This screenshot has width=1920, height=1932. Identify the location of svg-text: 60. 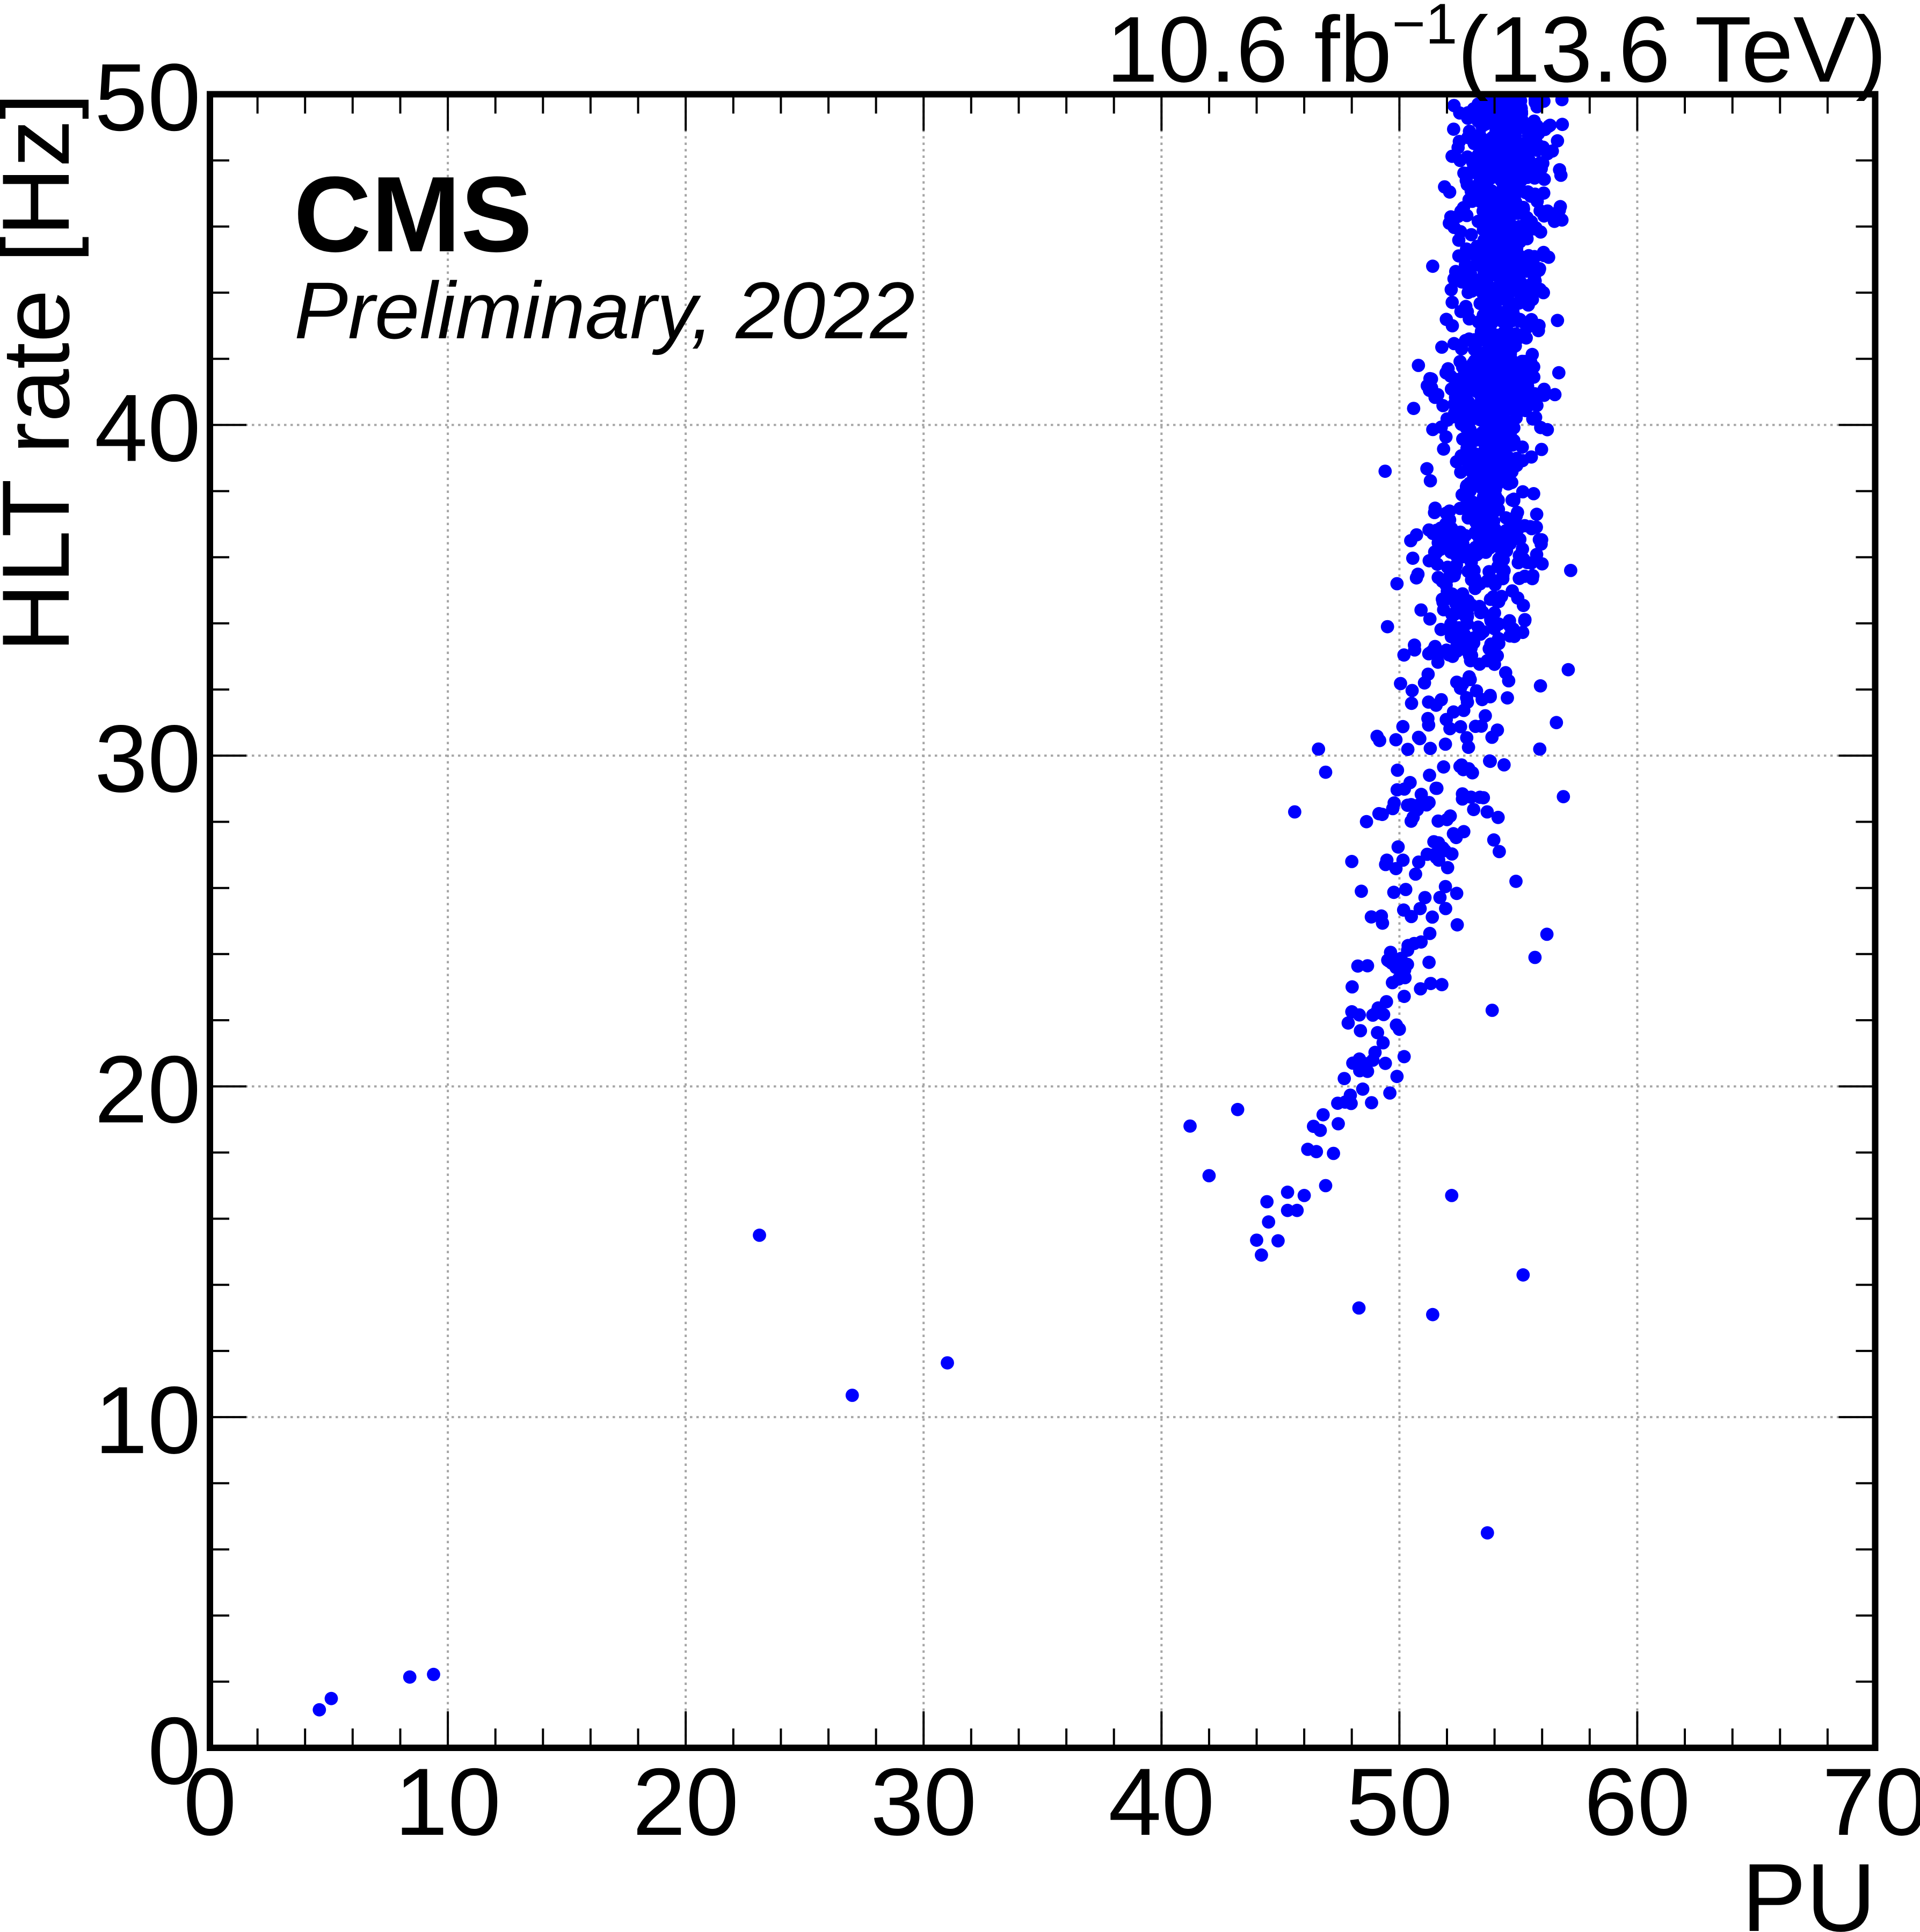
(1637, 1801).